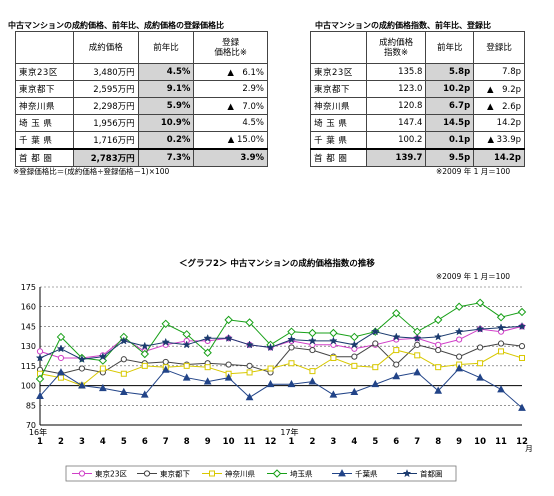 Image resolution: width=554 pixels, height=496 pixels. I want to click on legend-label: 東京都下, so click(175, 474).